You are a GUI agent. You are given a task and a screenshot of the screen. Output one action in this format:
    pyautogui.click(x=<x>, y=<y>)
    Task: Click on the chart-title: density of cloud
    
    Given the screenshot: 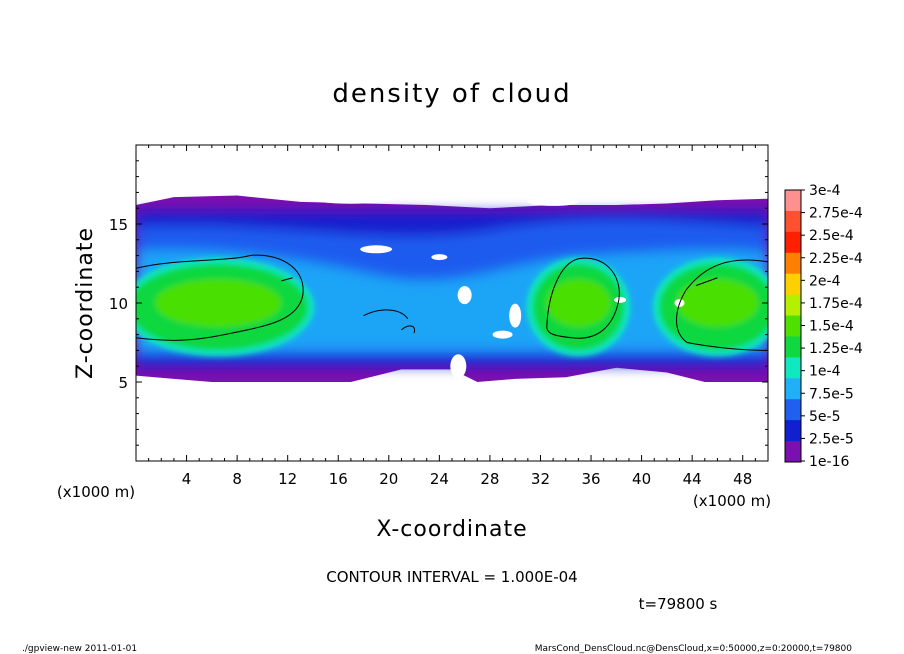 What is the action you would take?
    pyautogui.click(x=451, y=94)
    